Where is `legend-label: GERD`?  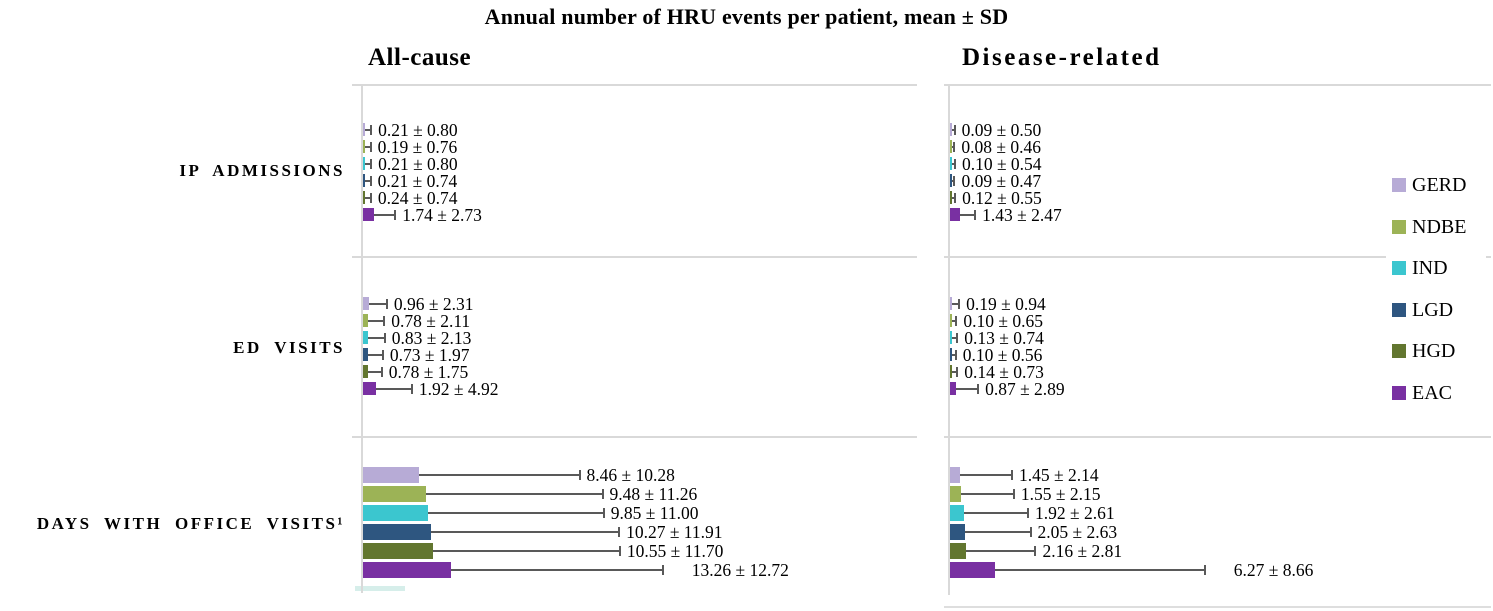
legend-label: GERD is located at coordinates (1439, 185).